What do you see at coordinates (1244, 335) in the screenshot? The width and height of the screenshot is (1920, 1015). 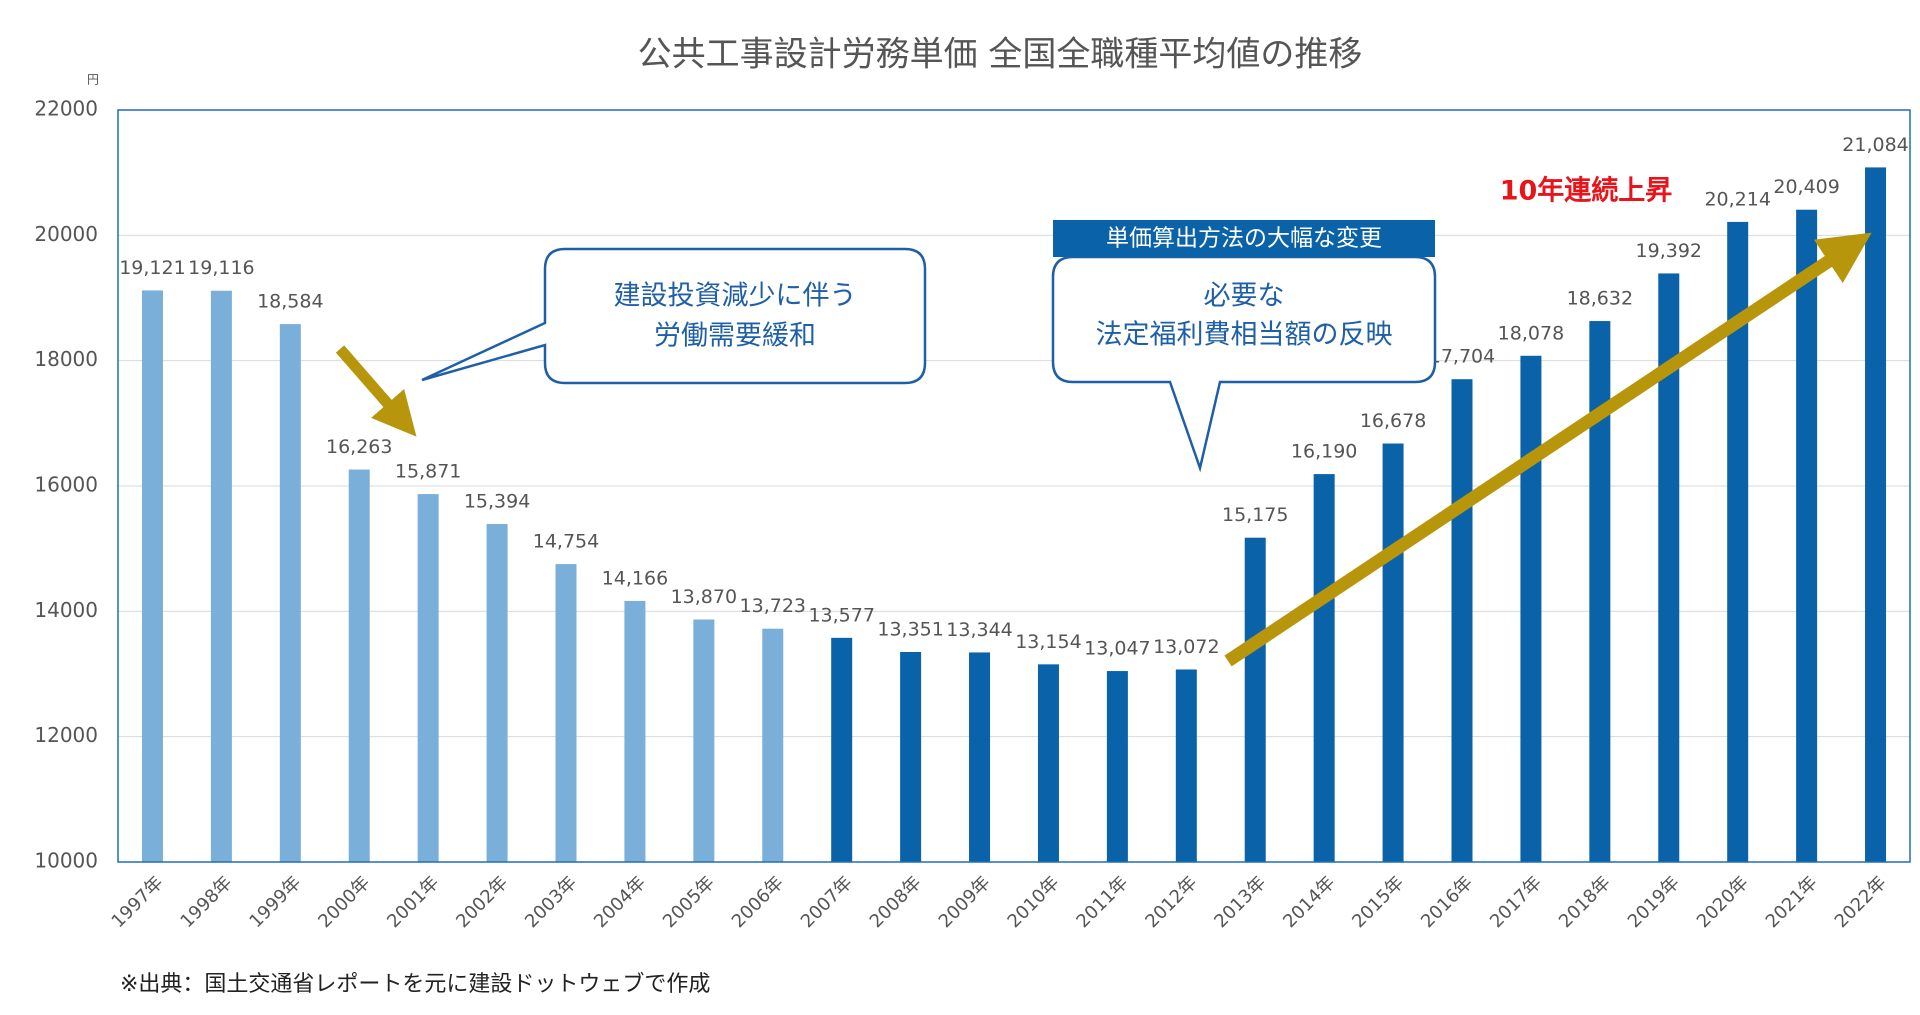 I see `callout-text: 法定福利費相当額の反映` at bounding box center [1244, 335].